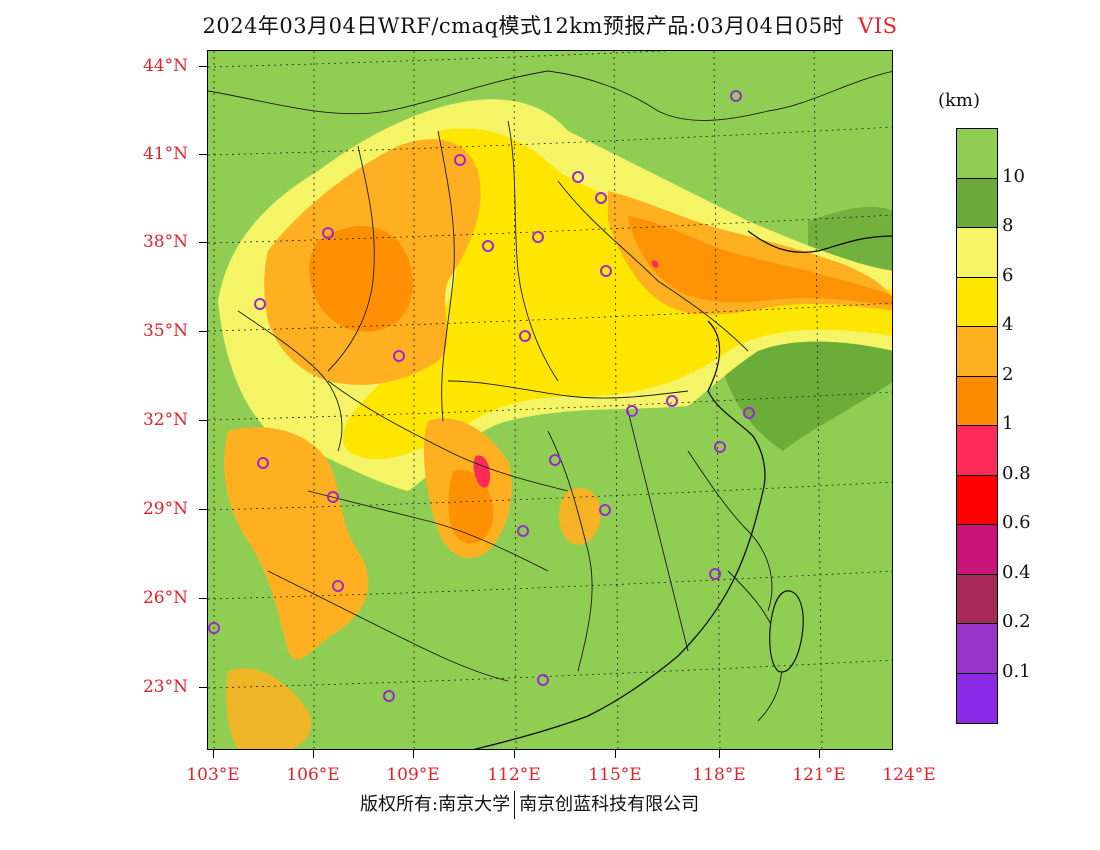 The image size is (1100, 850). Describe the element at coordinates (269, 708) in the screenshot. I see `light-orange-south-coast` at that location.